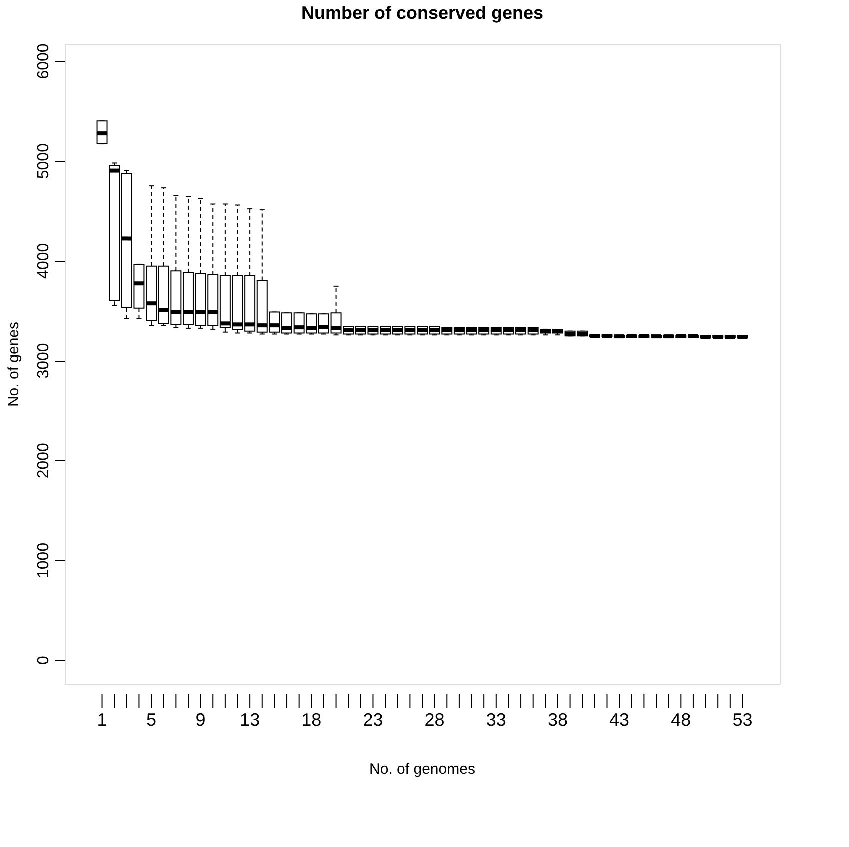  What do you see at coordinates (44, 161) in the screenshot?
I see `y-tick-label: 5000` at bounding box center [44, 161].